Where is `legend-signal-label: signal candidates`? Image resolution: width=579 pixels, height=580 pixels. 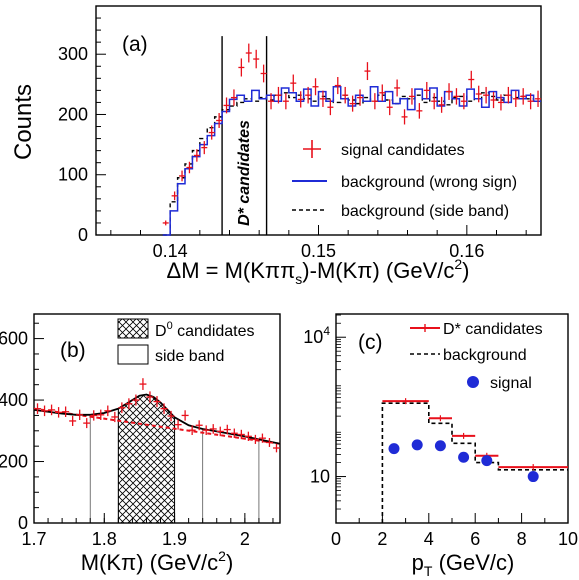
legend-signal-label: signal candidates is located at coordinates (403, 150).